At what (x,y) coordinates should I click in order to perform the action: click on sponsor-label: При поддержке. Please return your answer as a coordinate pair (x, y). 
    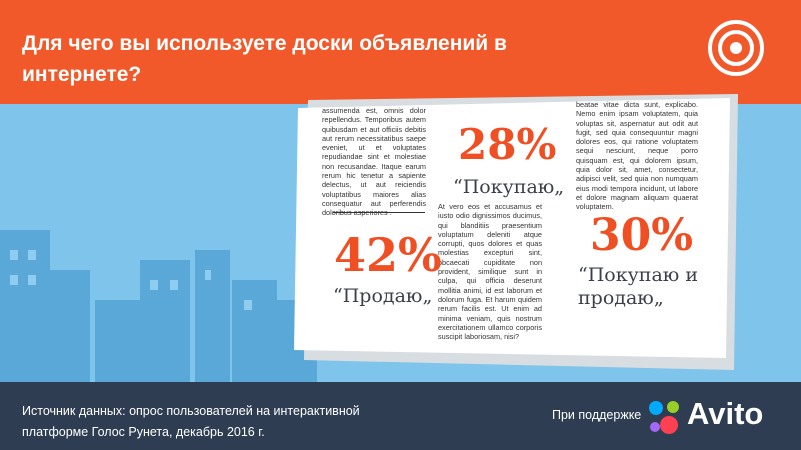
    Looking at the image, I should click on (597, 415).